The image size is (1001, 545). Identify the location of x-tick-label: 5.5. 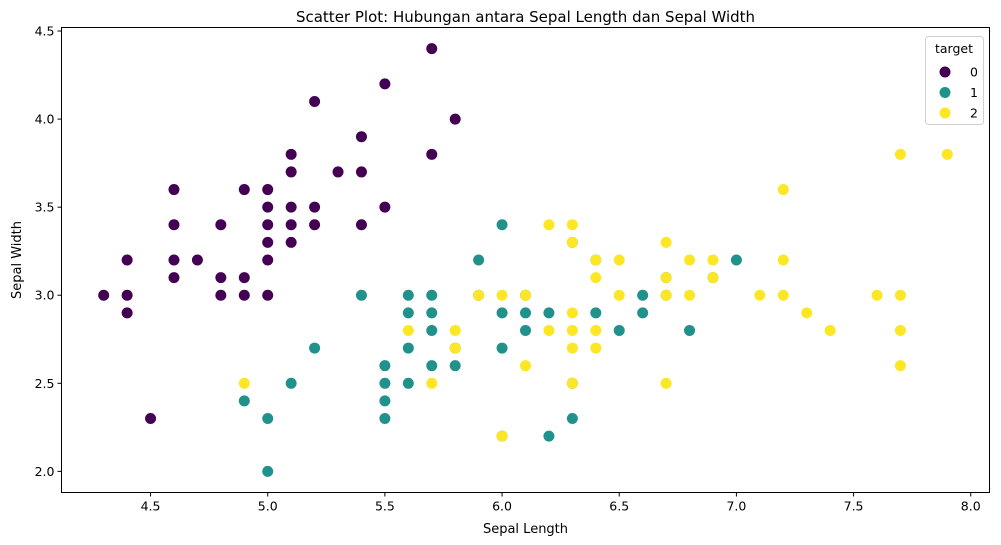
(385, 506).